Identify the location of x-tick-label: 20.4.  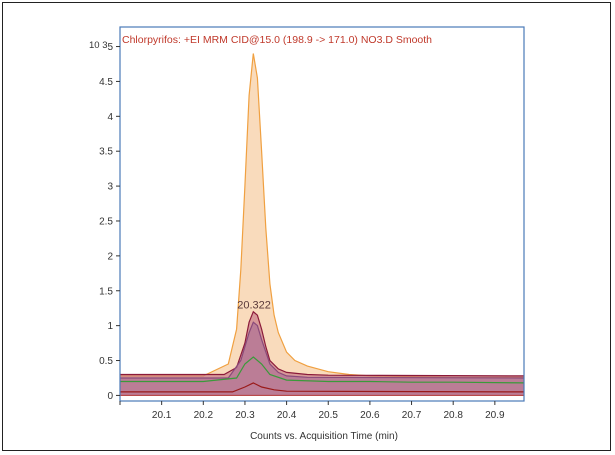
(287, 415).